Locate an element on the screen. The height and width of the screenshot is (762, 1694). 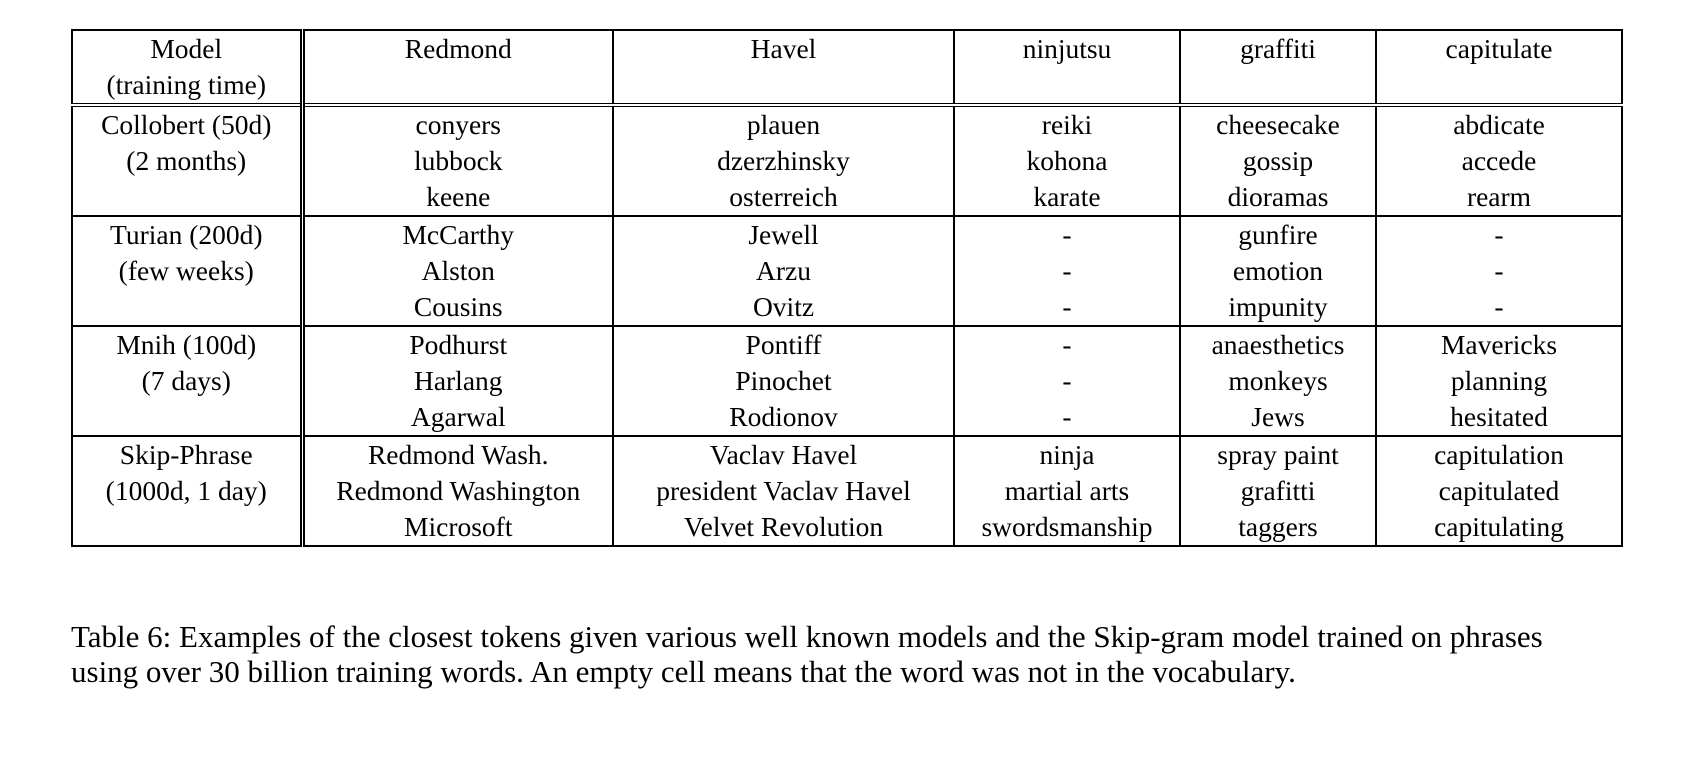
token: lubbock is located at coordinates (458, 160).